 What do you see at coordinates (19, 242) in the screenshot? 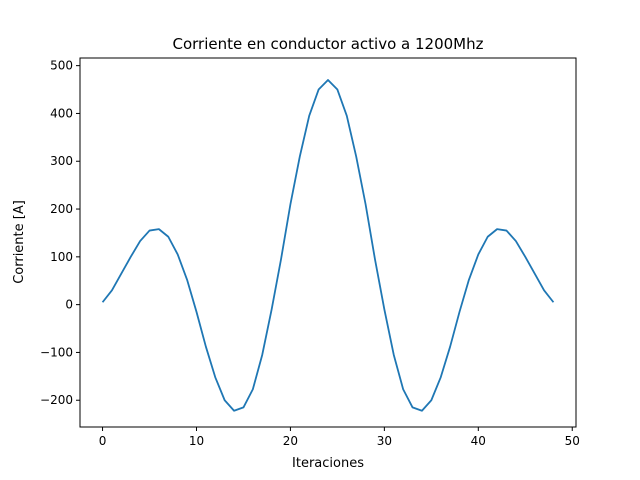
I see `y-axis-label: Corriente [A]` at bounding box center [19, 242].